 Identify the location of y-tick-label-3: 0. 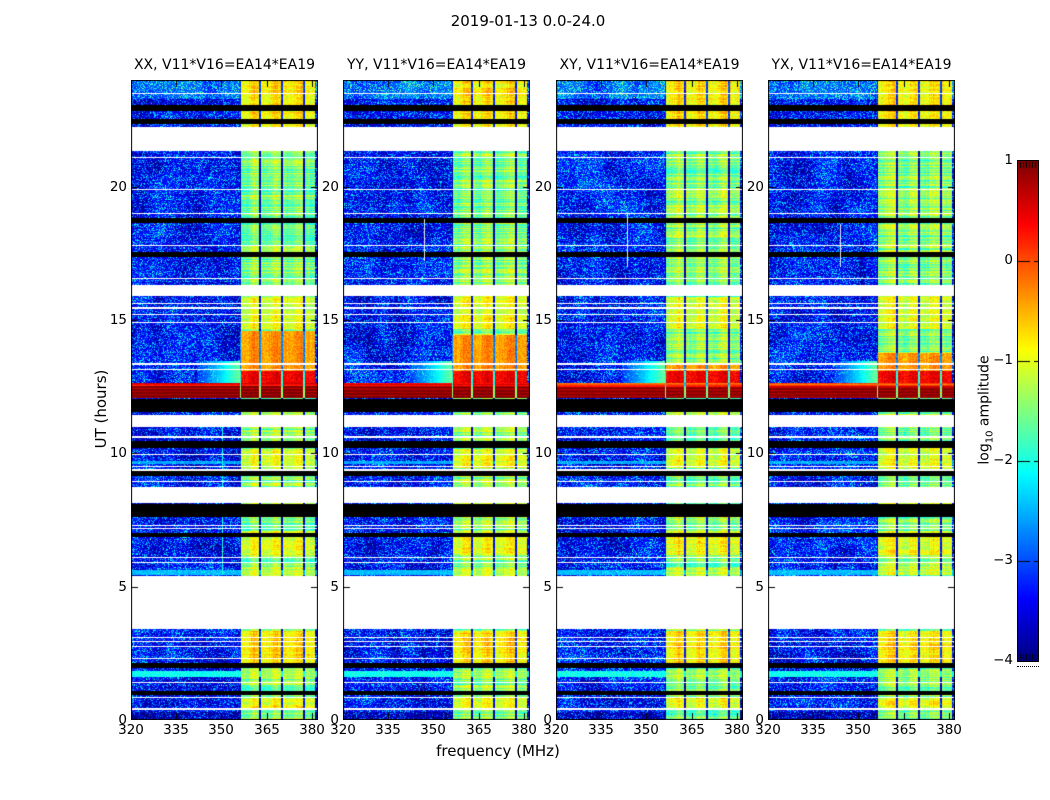
(759, 720).